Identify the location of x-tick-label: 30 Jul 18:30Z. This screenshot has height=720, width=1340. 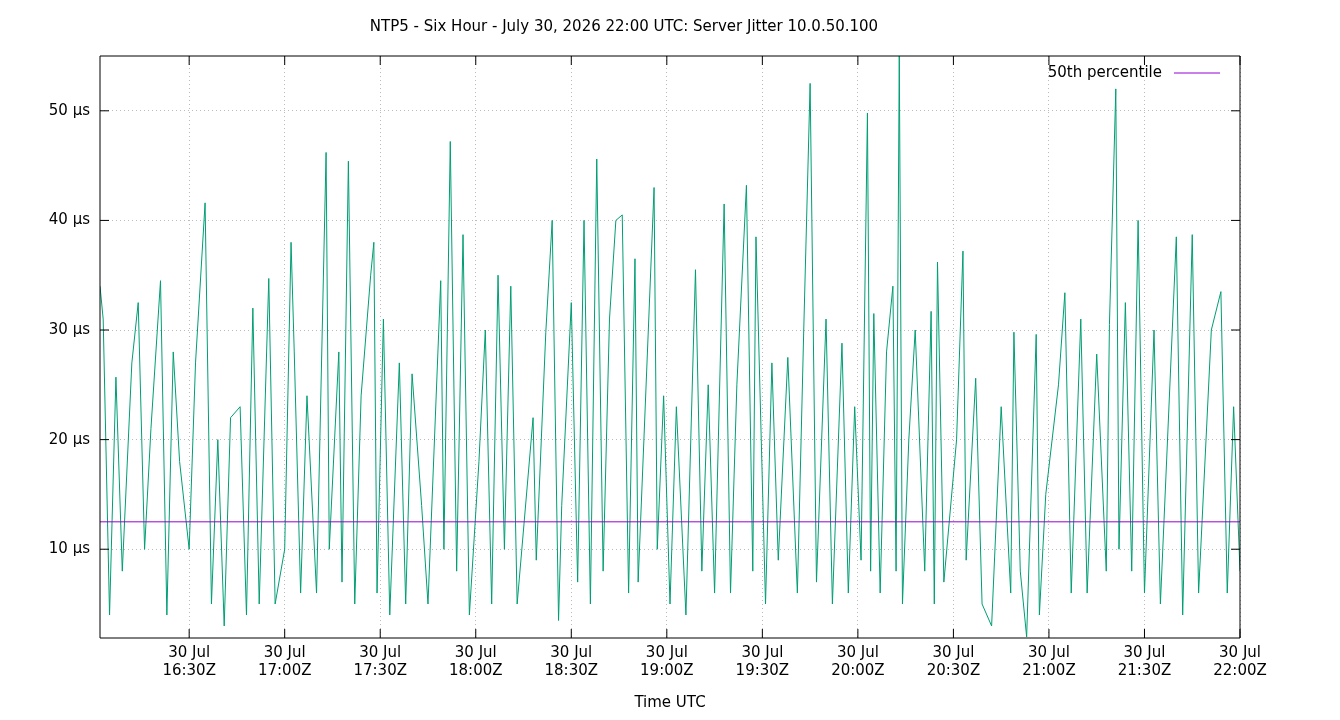
(571, 660).